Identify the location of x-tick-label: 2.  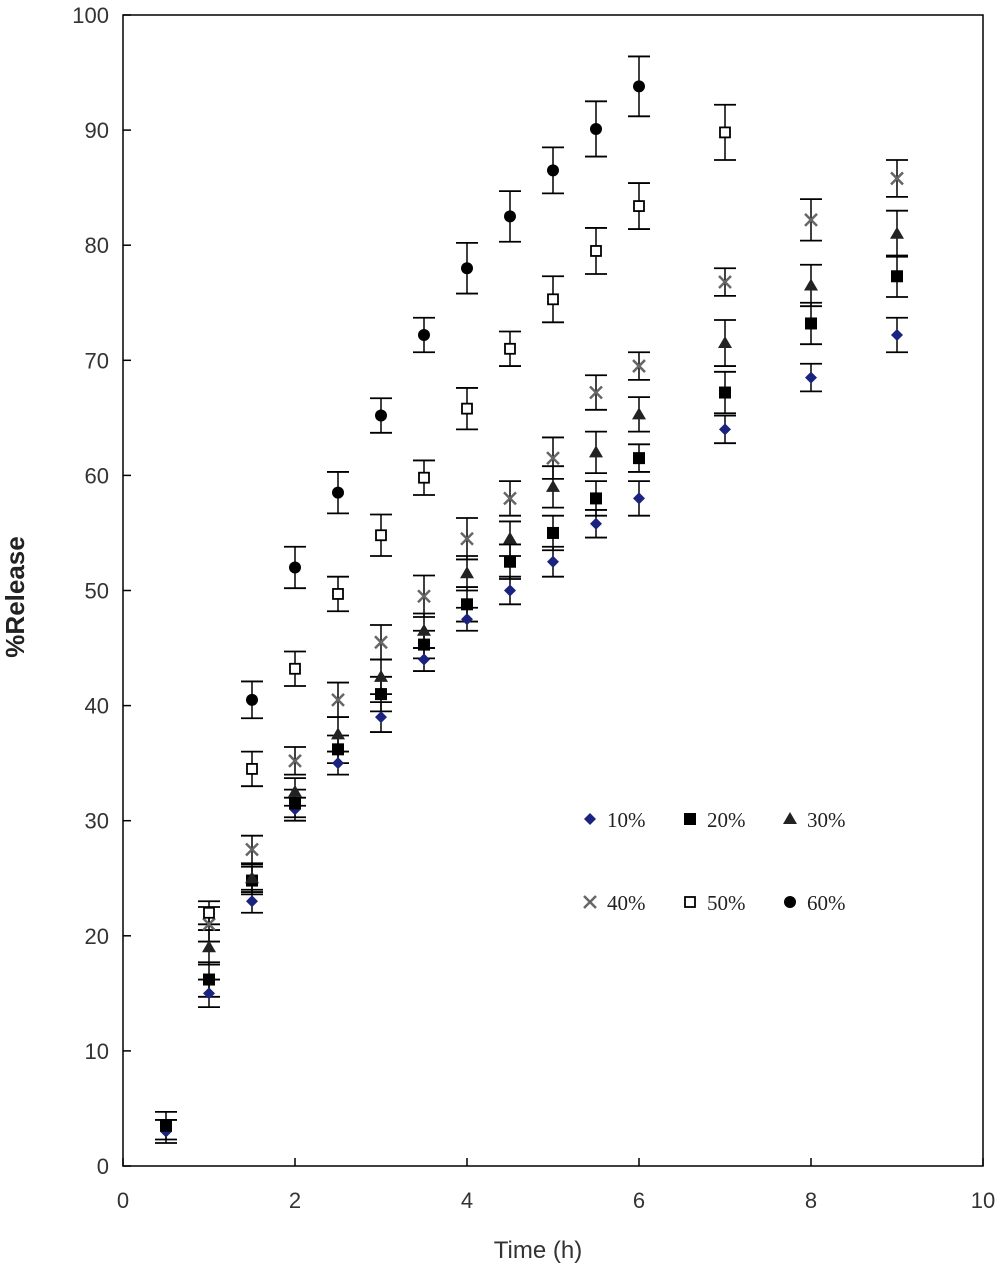
(295, 1200).